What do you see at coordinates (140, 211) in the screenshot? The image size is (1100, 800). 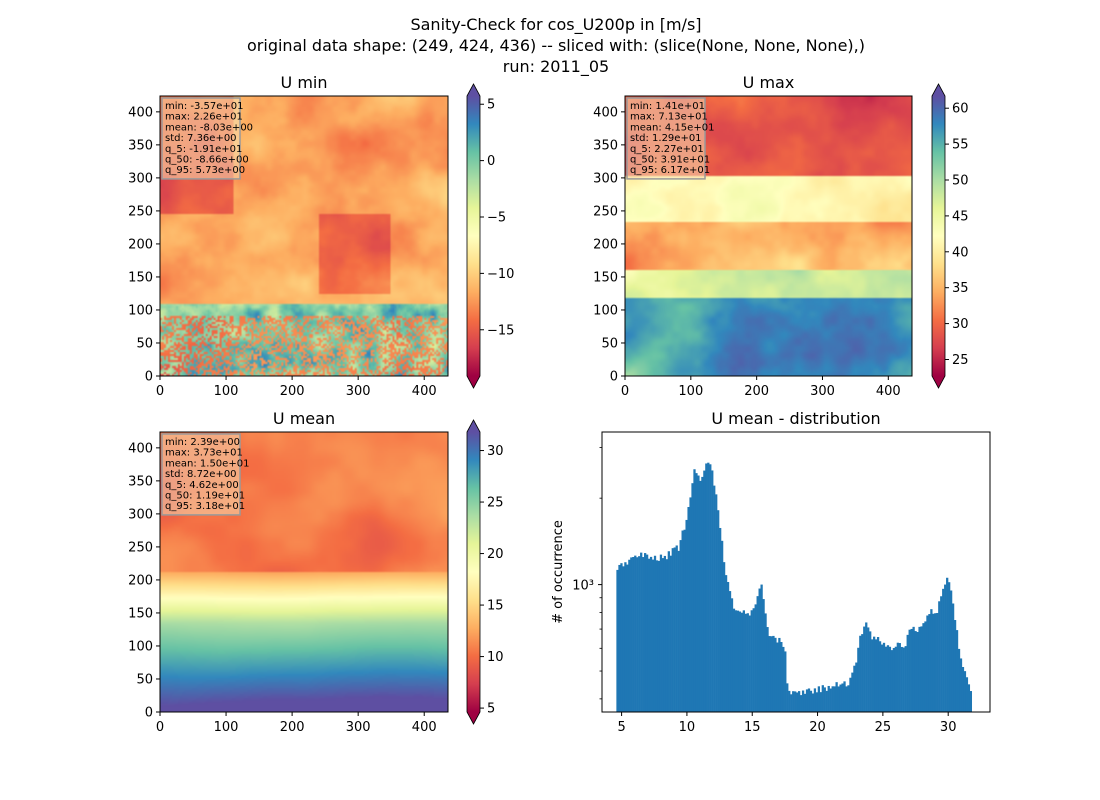 I see `y-tick-label: 250` at bounding box center [140, 211].